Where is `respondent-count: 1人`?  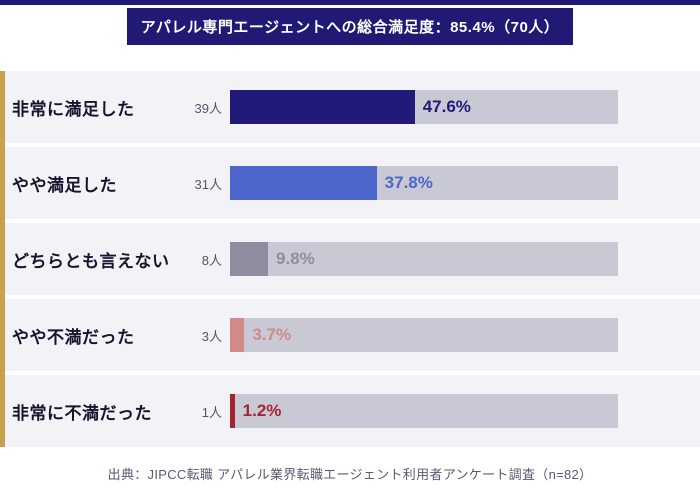 respondent-count: 1人 is located at coordinates (211, 412).